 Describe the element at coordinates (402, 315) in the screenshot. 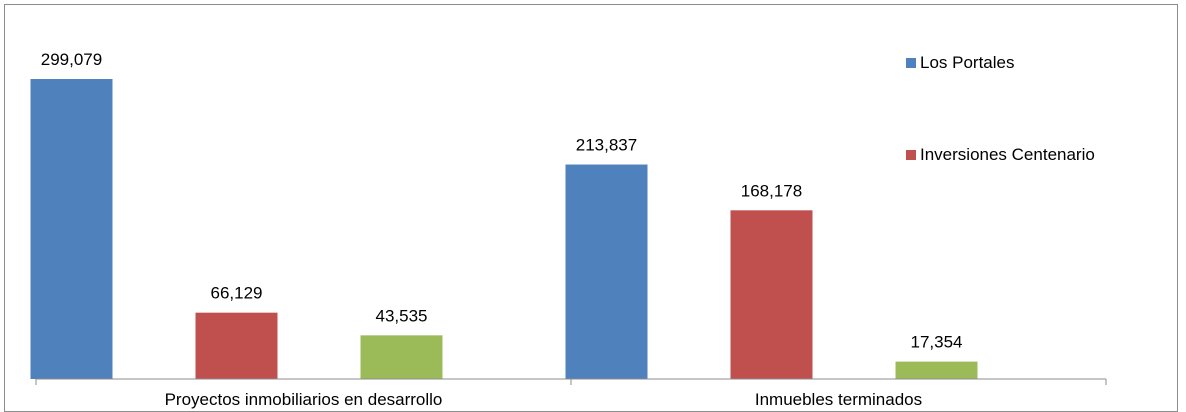

I see `data-label: 43,535` at that location.